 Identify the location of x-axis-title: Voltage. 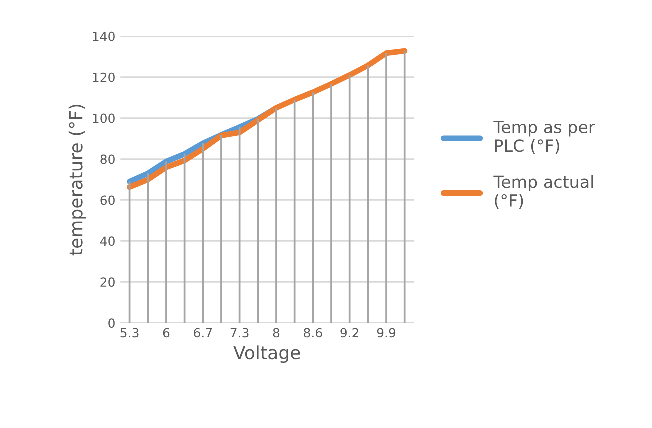
(267, 355).